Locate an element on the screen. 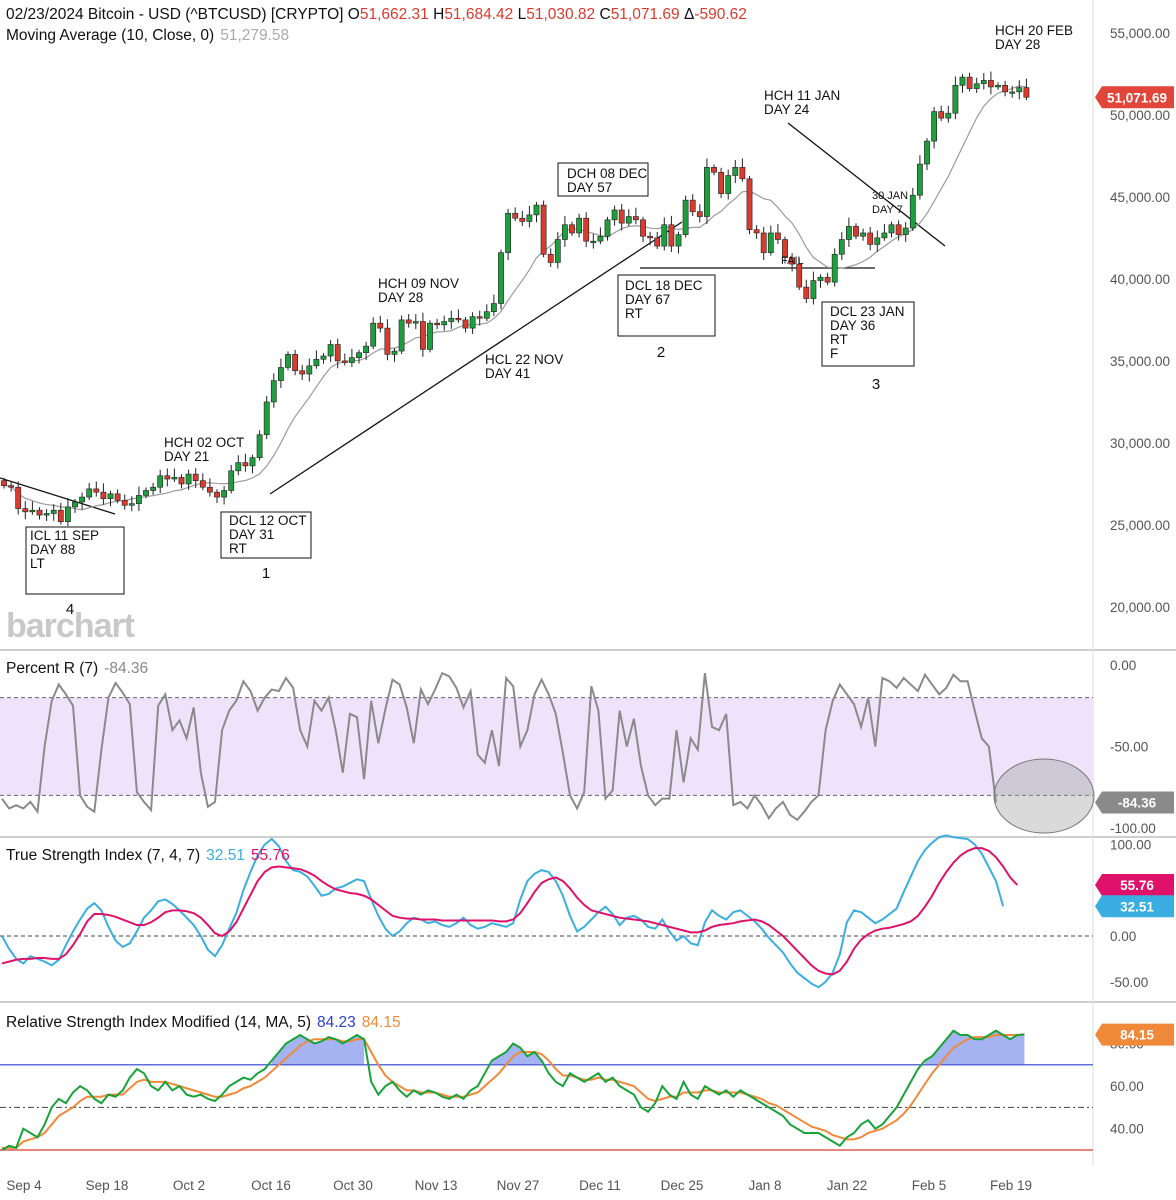  annotation-text: FAIL is located at coordinates (792, 261).